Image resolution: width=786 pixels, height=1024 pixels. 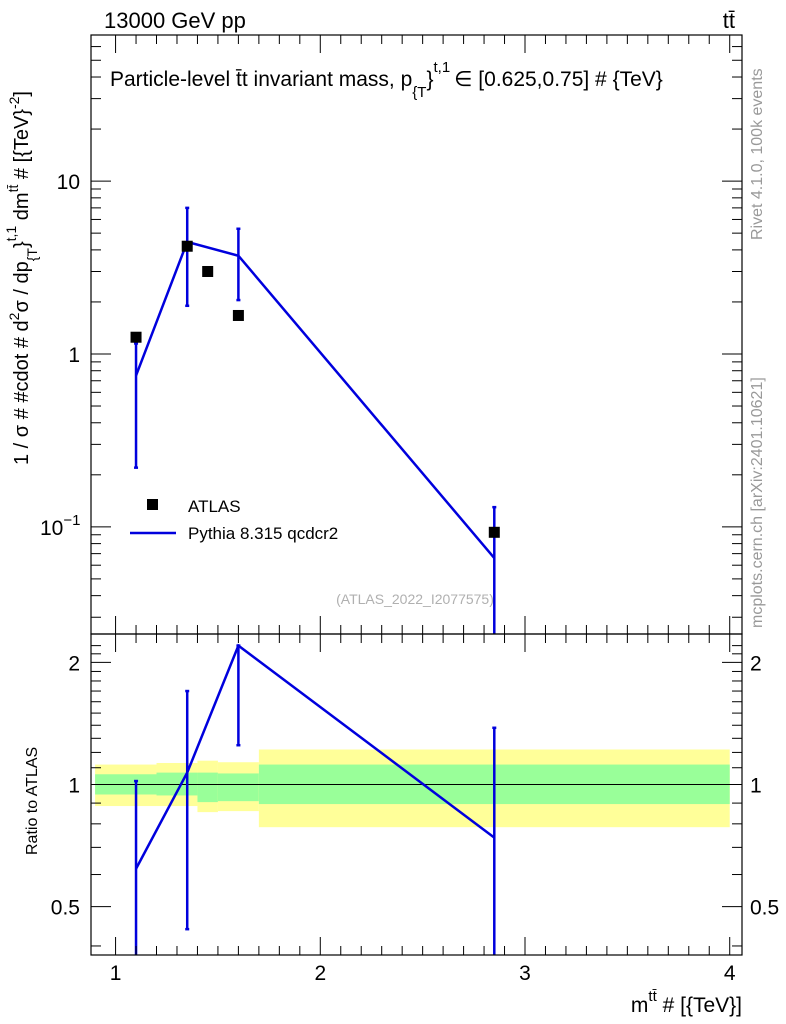 What do you see at coordinates (65, 908) in the screenshot?
I see `ratio-y-tick-label-left: 0.5` at bounding box center [65, 908].